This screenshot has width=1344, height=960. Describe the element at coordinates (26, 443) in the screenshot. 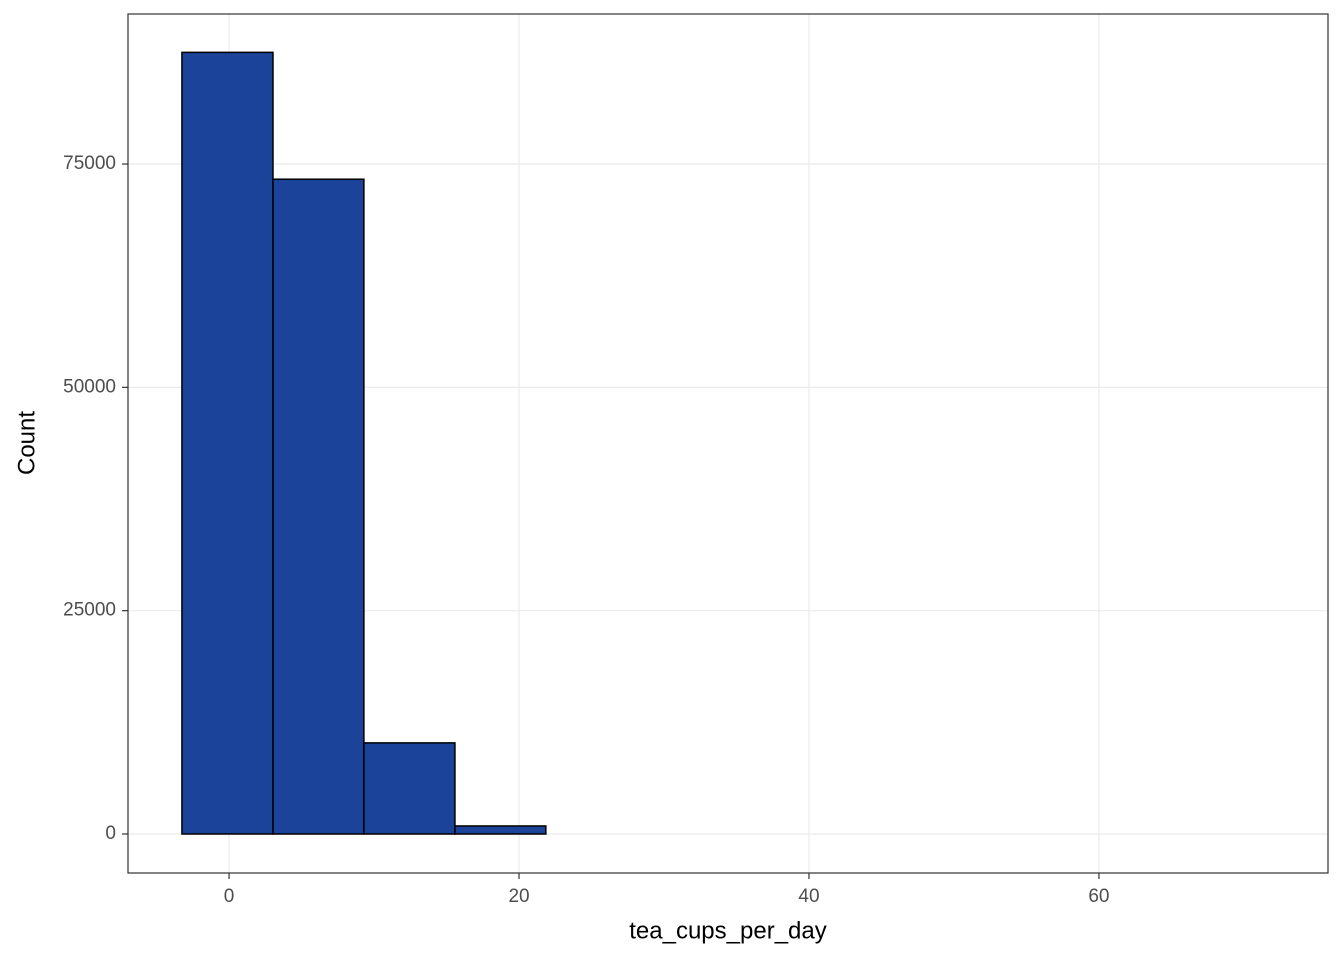

I see `y-axis-title: Count` at that location.